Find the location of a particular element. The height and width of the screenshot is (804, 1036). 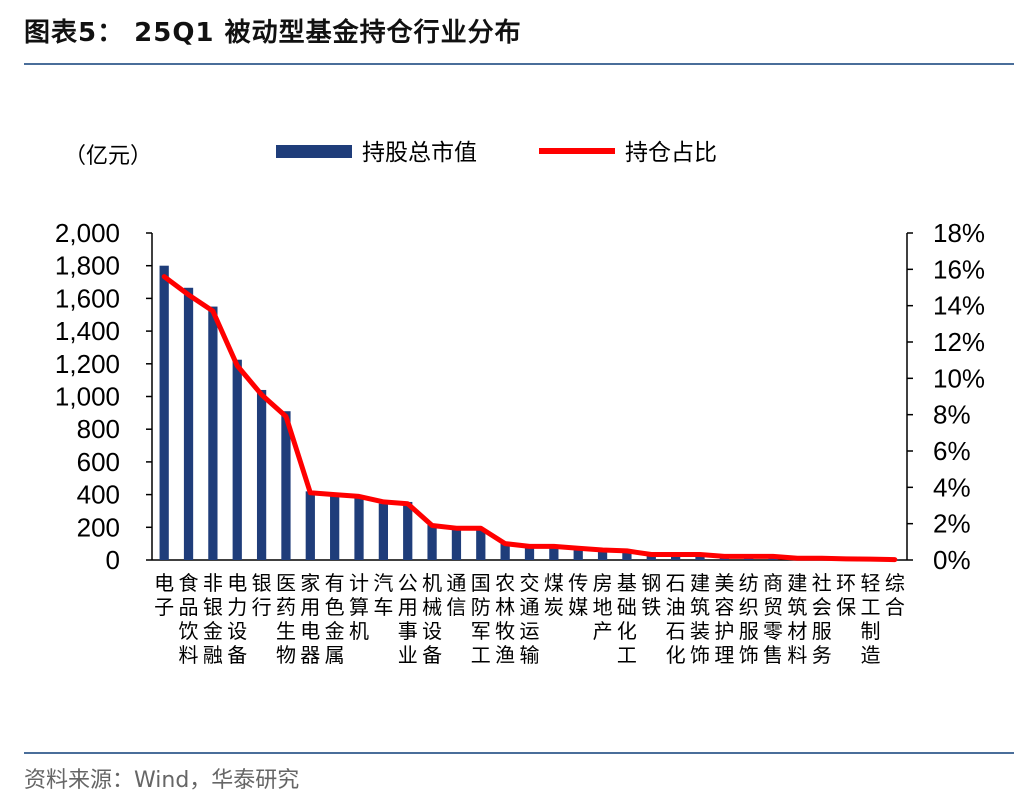

right-tick-label: 8% is located at coordinates (952, 415).